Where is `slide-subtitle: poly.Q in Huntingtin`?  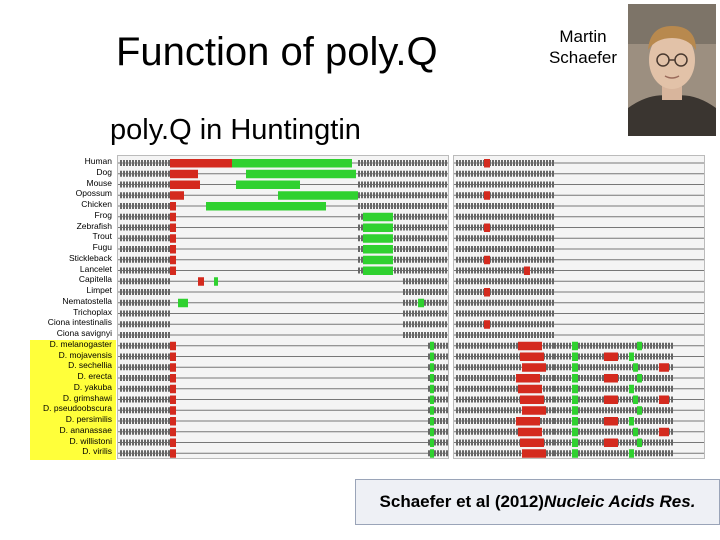 slide-subtitle: poly.Q in Huntingtin is located at coordinates (235, 130).